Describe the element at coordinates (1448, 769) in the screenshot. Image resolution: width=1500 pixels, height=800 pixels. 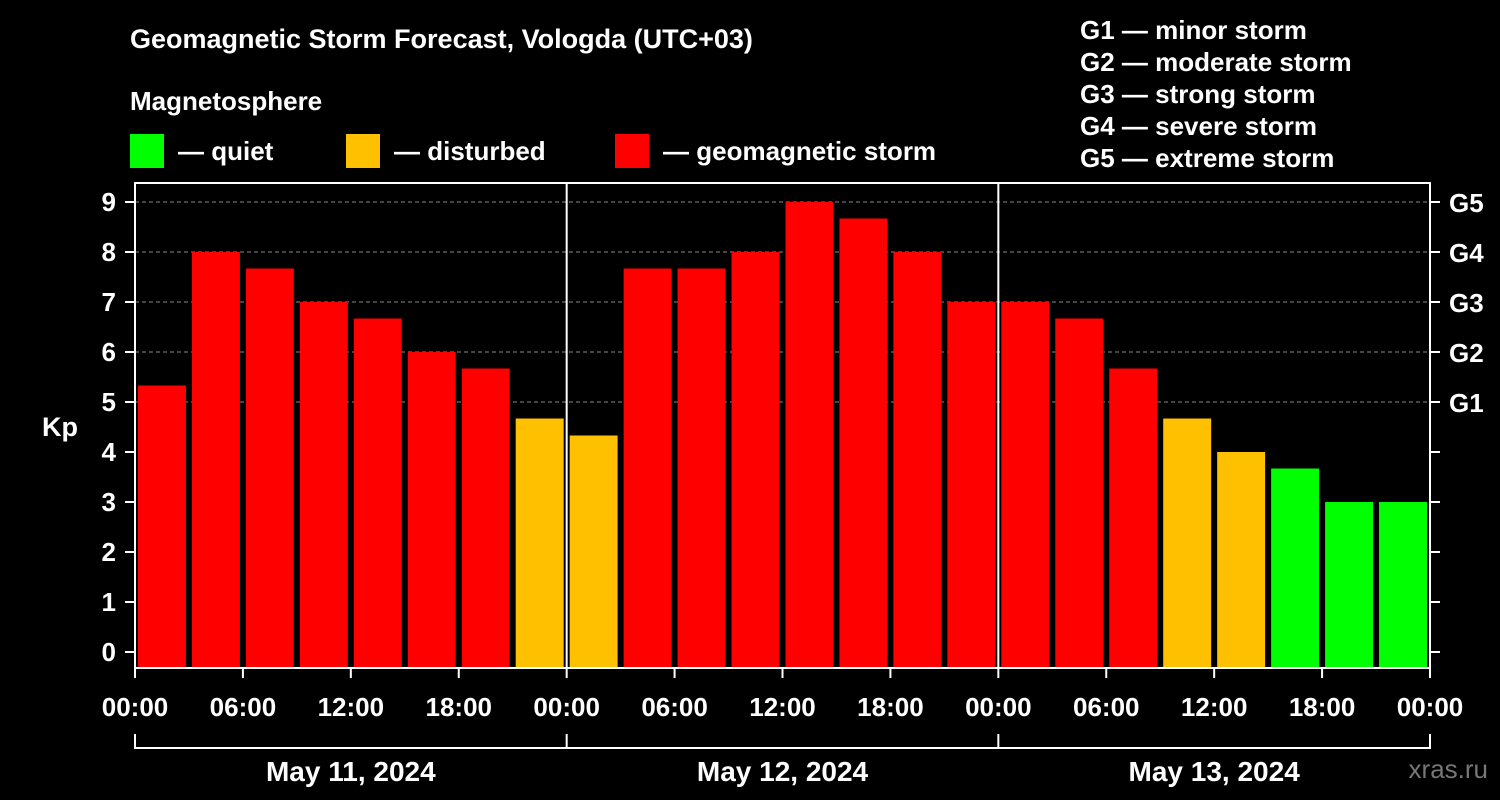
I see `watermark: xras.ru` at that location.